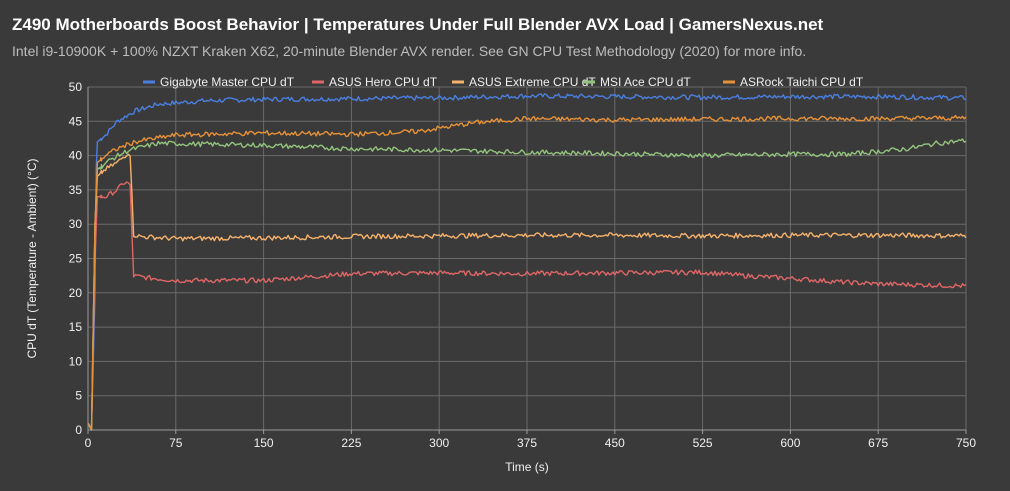 The height and width of the screenshot is (491, 1010). What do you see at coordinates (383, 82) in the screenshot?
I see `legend-label: ASUS Hero CPU dT` at bounding box center [383, 82].